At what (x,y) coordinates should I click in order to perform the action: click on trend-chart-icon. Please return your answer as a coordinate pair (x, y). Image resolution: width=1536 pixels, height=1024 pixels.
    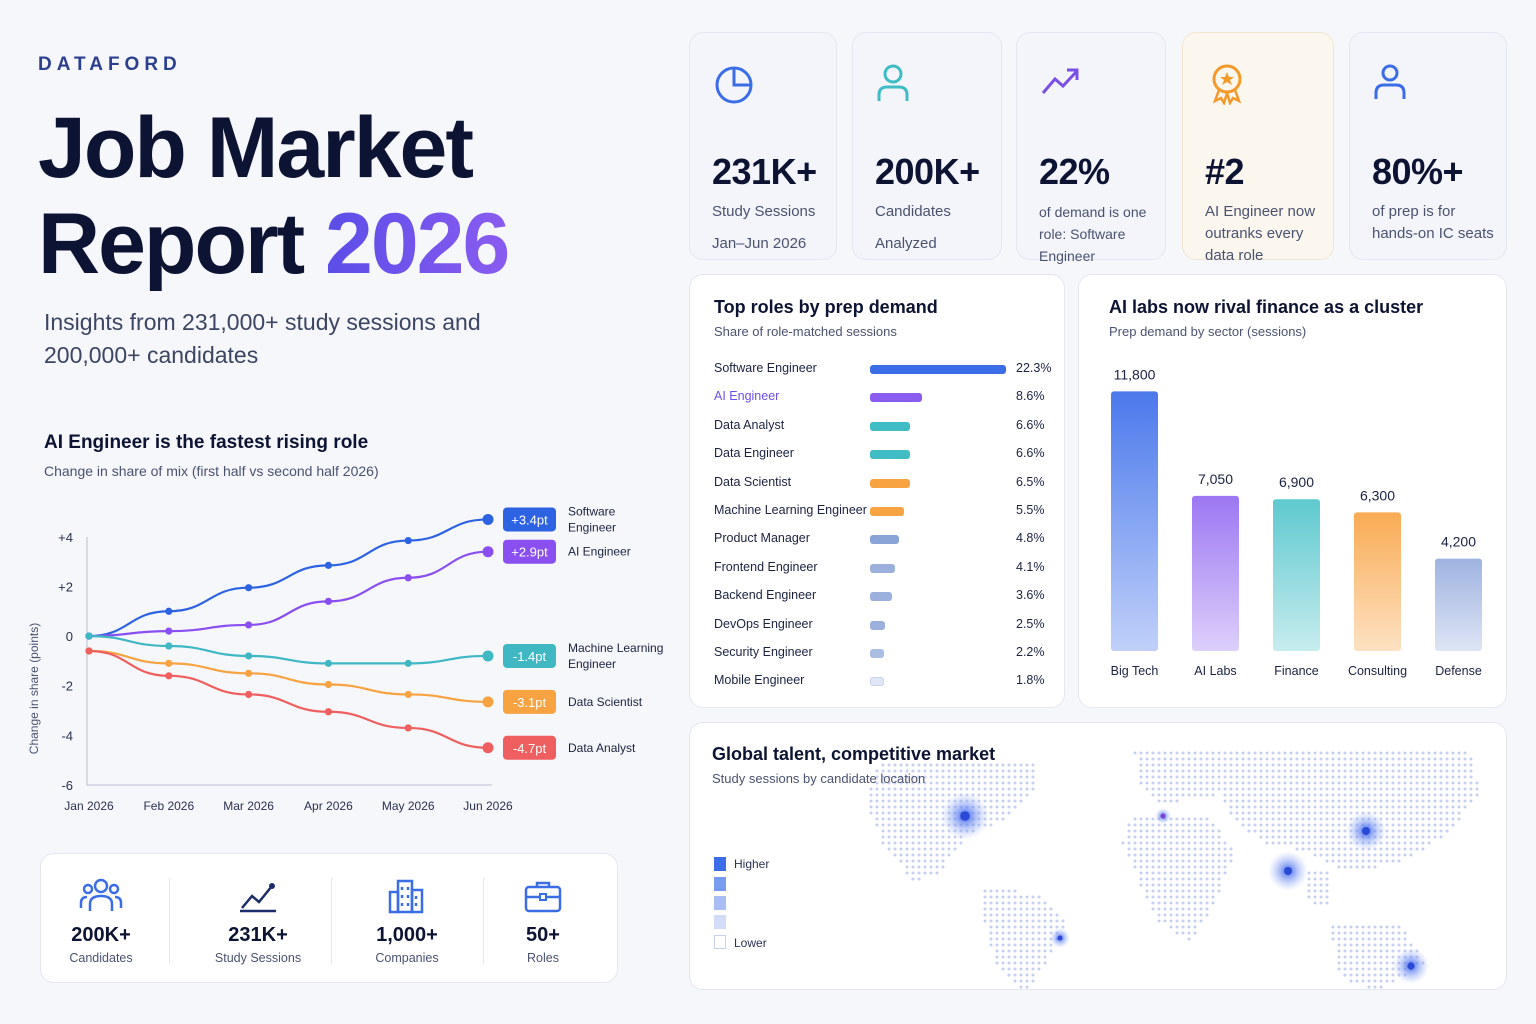
    Looking at the image, I should click on (258, 898).